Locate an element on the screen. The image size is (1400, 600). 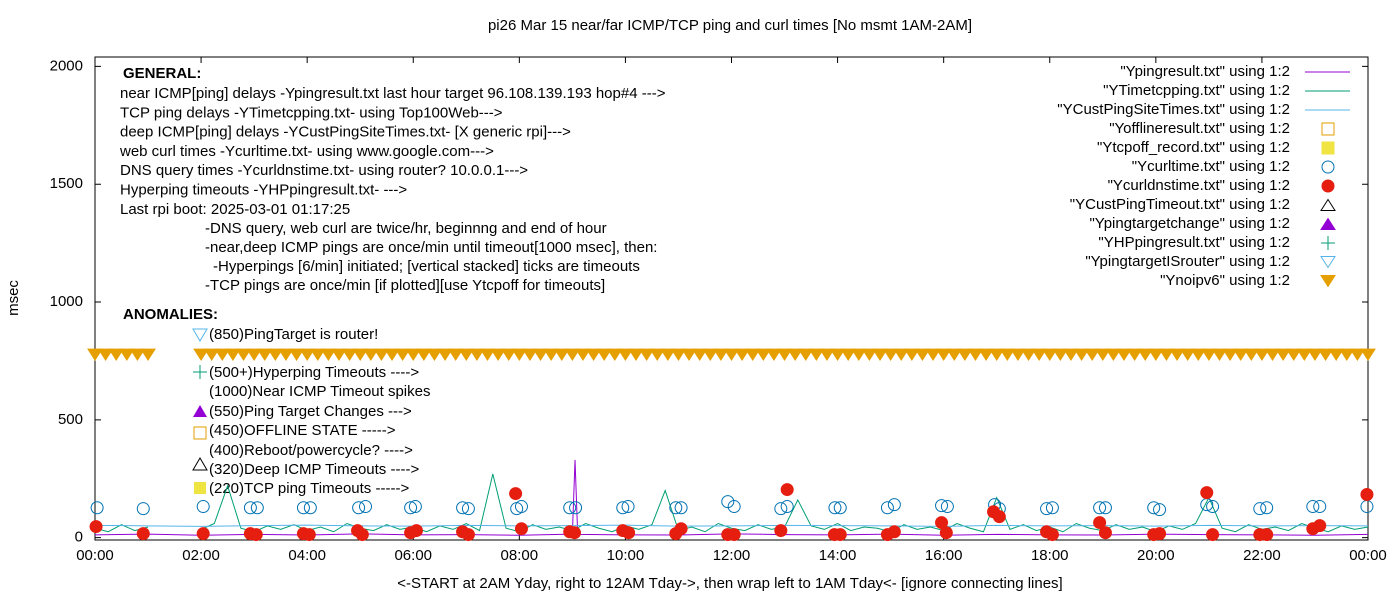
annotation: (320)Deep ICMP Timeouts ----> is located at coordinates (314, 469).